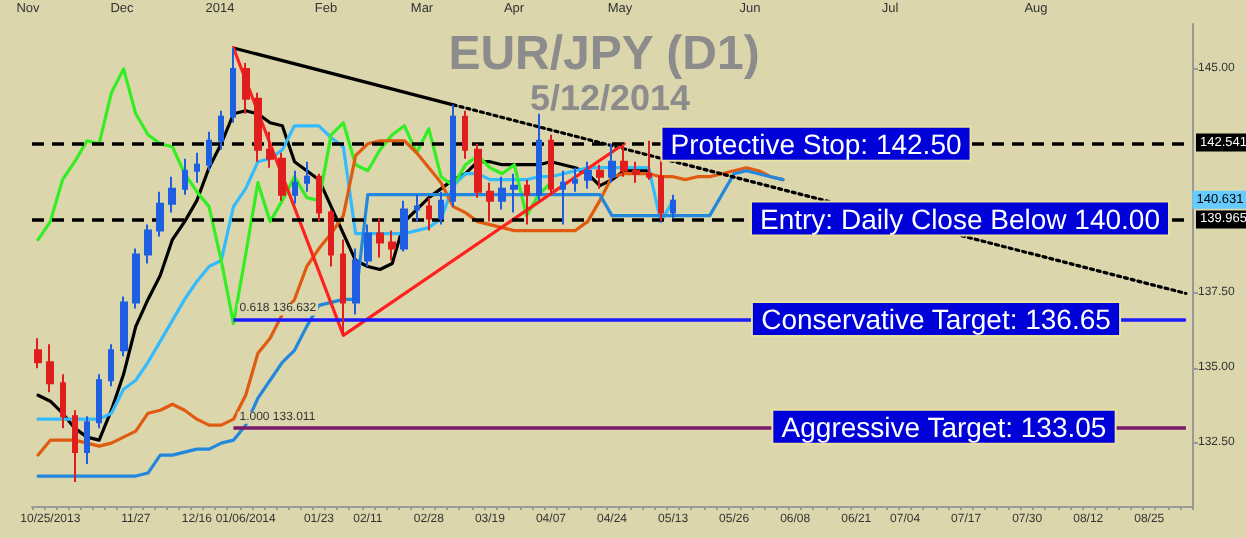 Image resolution: width=1246 pixels, height=538 pixels. What do you see at coordinates (604, 54) in the screenshot?
I see `chart-title: EUR/JPY (D1)` at bounding box center [604, 54].